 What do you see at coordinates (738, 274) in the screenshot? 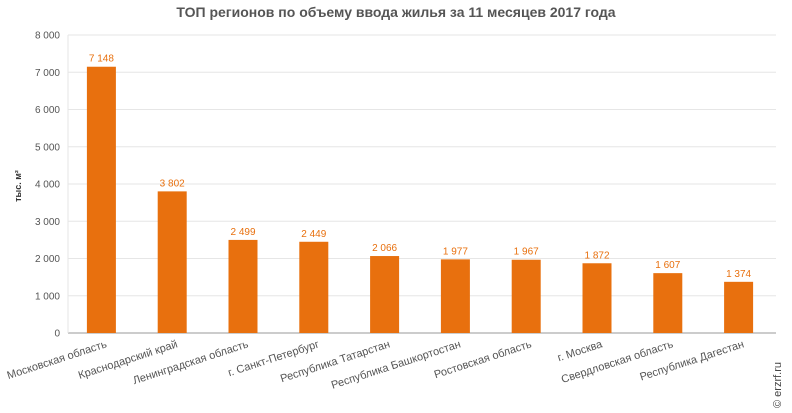
I see `bar-value-label: 1 374` at bounding box center [738, 274].